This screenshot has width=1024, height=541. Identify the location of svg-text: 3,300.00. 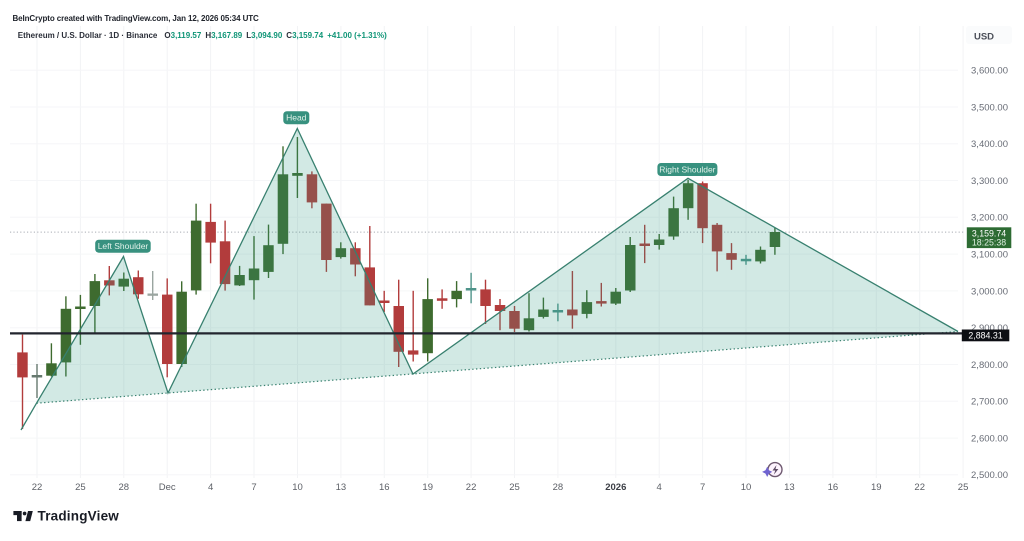
(989, 181).